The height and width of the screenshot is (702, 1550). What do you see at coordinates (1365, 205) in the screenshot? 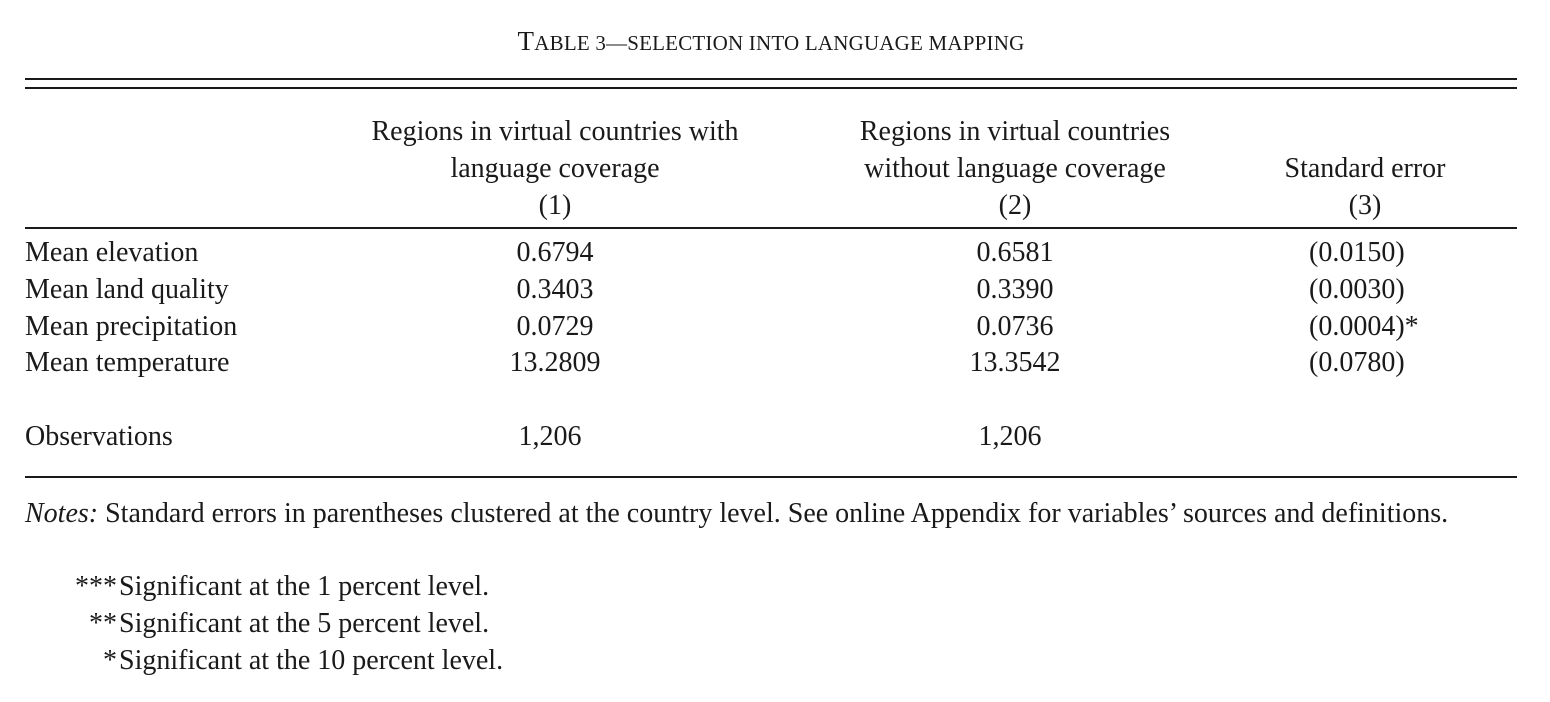
I see `column-header-3-number: (3)` at bounding box center [1365, 205].